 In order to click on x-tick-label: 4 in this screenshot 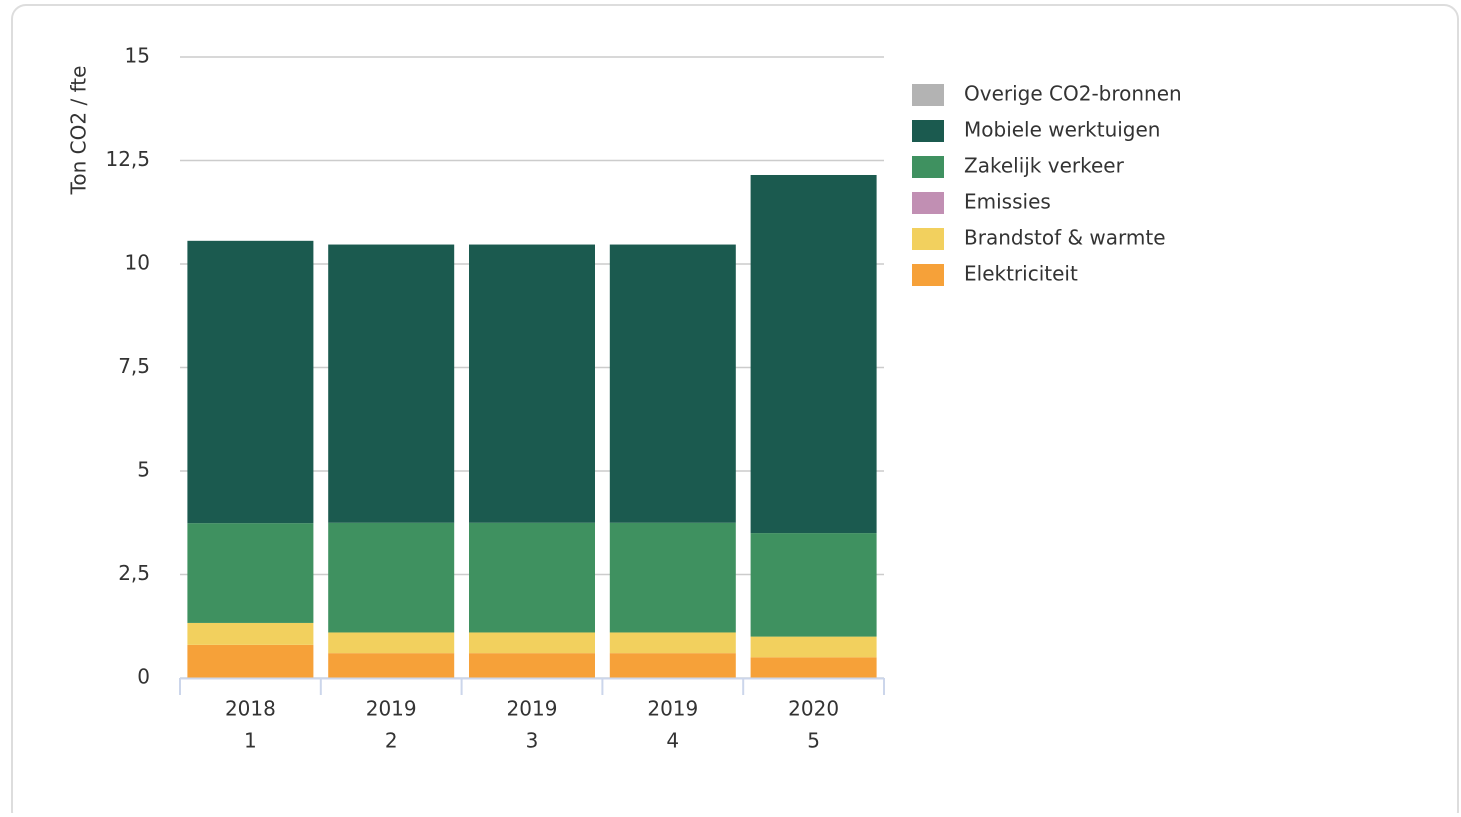, I will do `click(672, 741)`.